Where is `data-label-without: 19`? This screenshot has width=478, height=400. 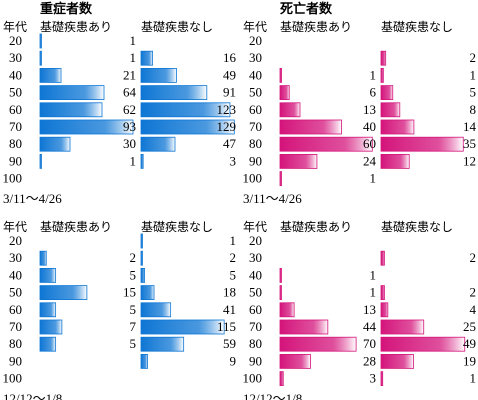 data-label-without: 19 is located at coordinates (469, 360).